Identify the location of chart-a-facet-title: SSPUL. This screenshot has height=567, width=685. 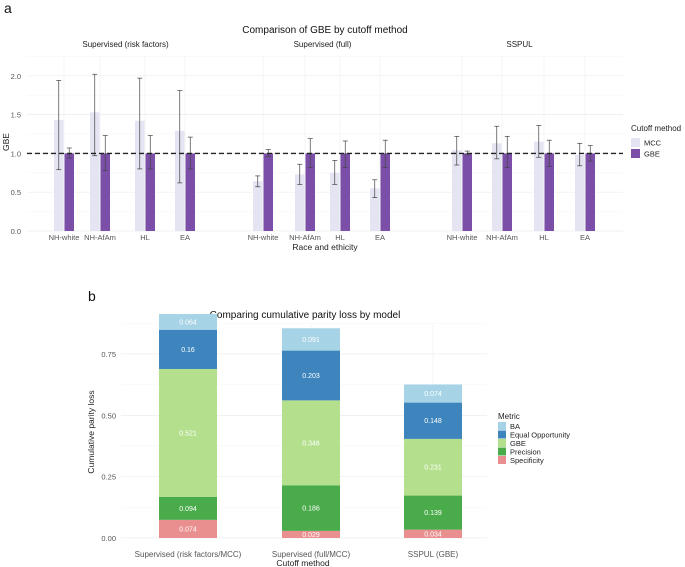
(519, 44).